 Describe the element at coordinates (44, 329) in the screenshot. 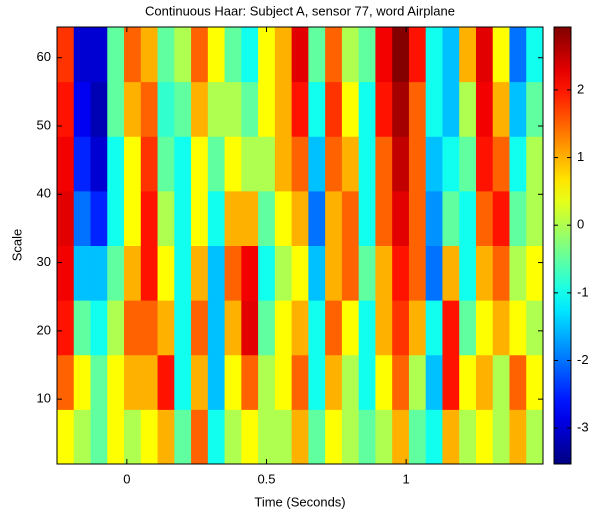

I see `y-tick-label: 20` at that location.